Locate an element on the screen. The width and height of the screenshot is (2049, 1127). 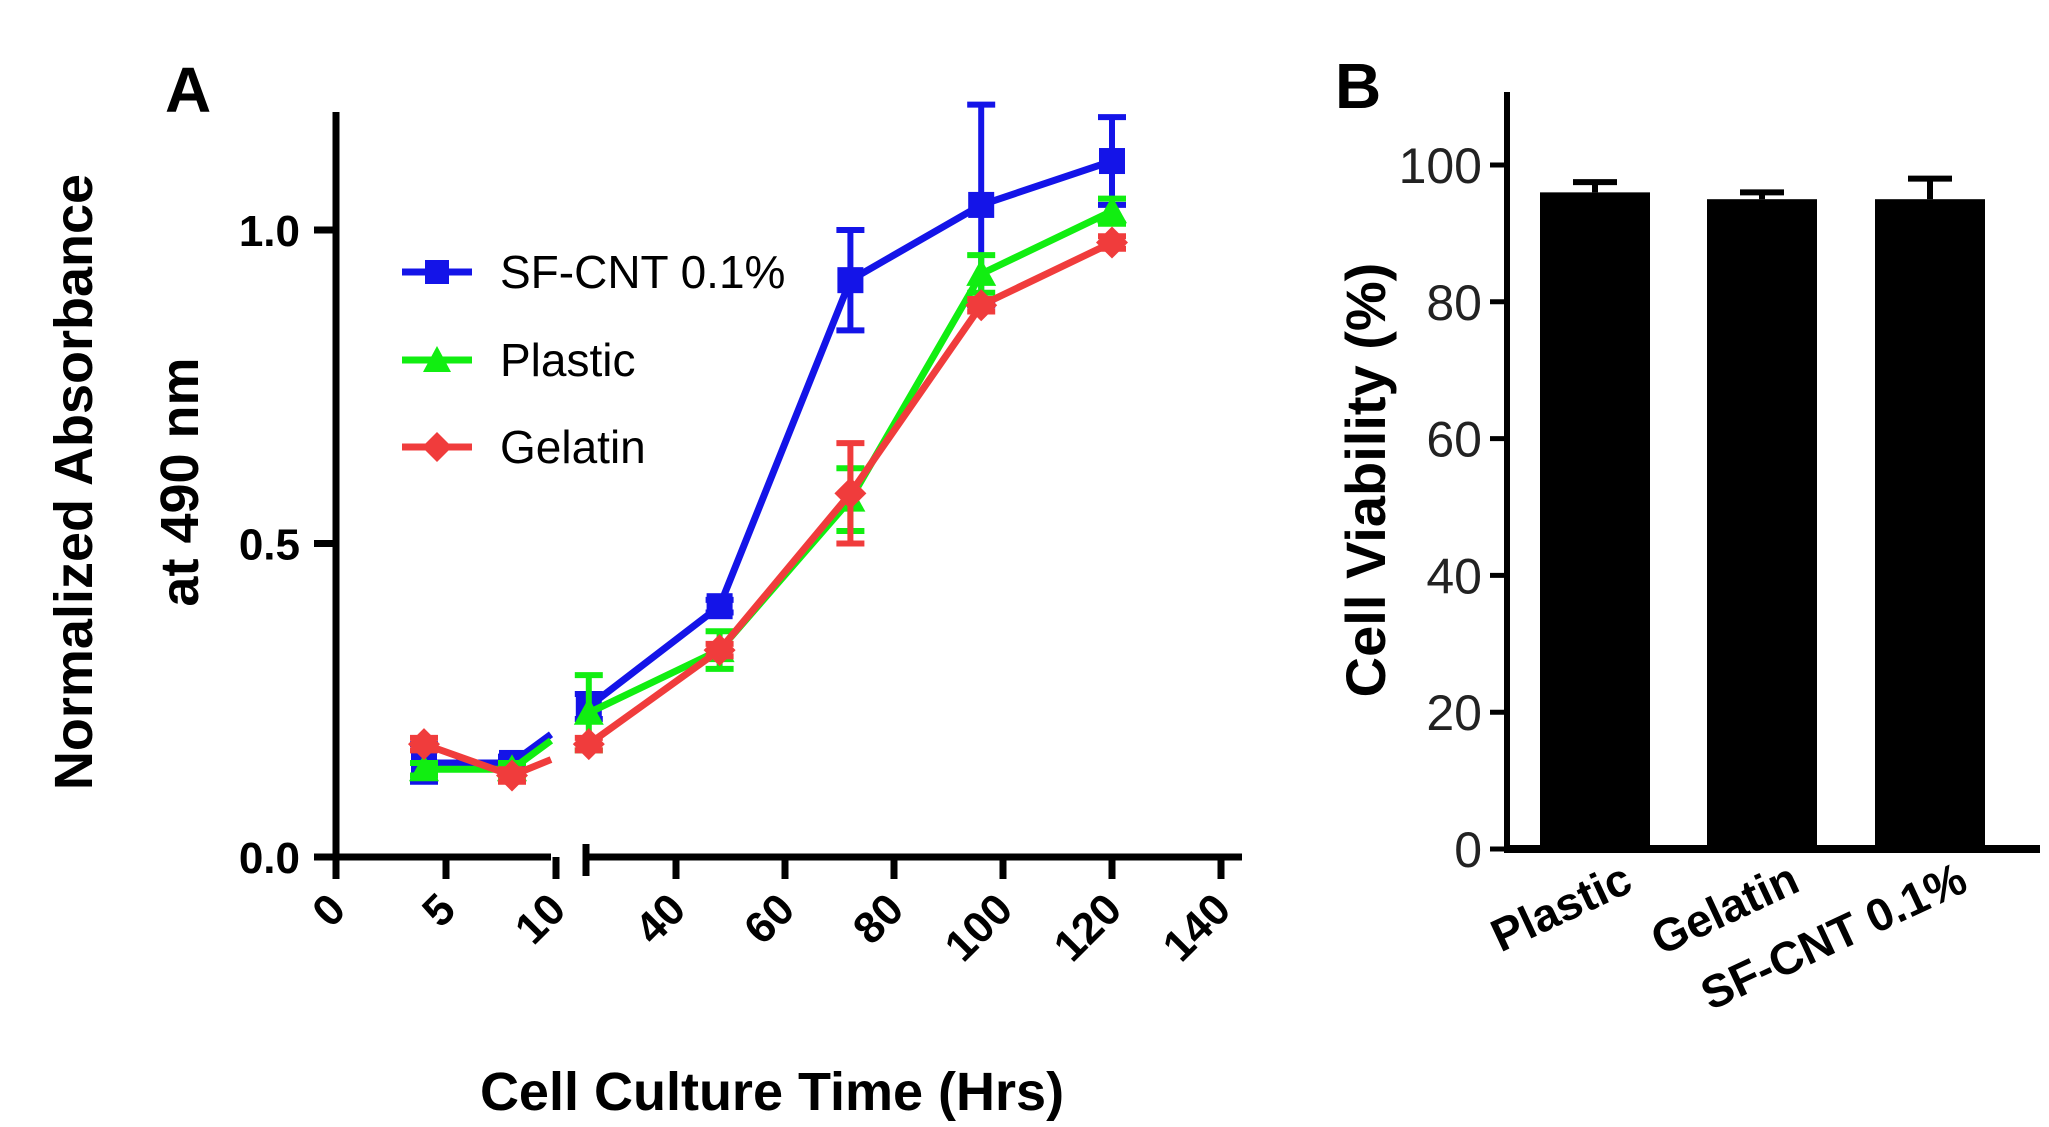
x-tick-label: 120 is located at coordinates (1088, 927).